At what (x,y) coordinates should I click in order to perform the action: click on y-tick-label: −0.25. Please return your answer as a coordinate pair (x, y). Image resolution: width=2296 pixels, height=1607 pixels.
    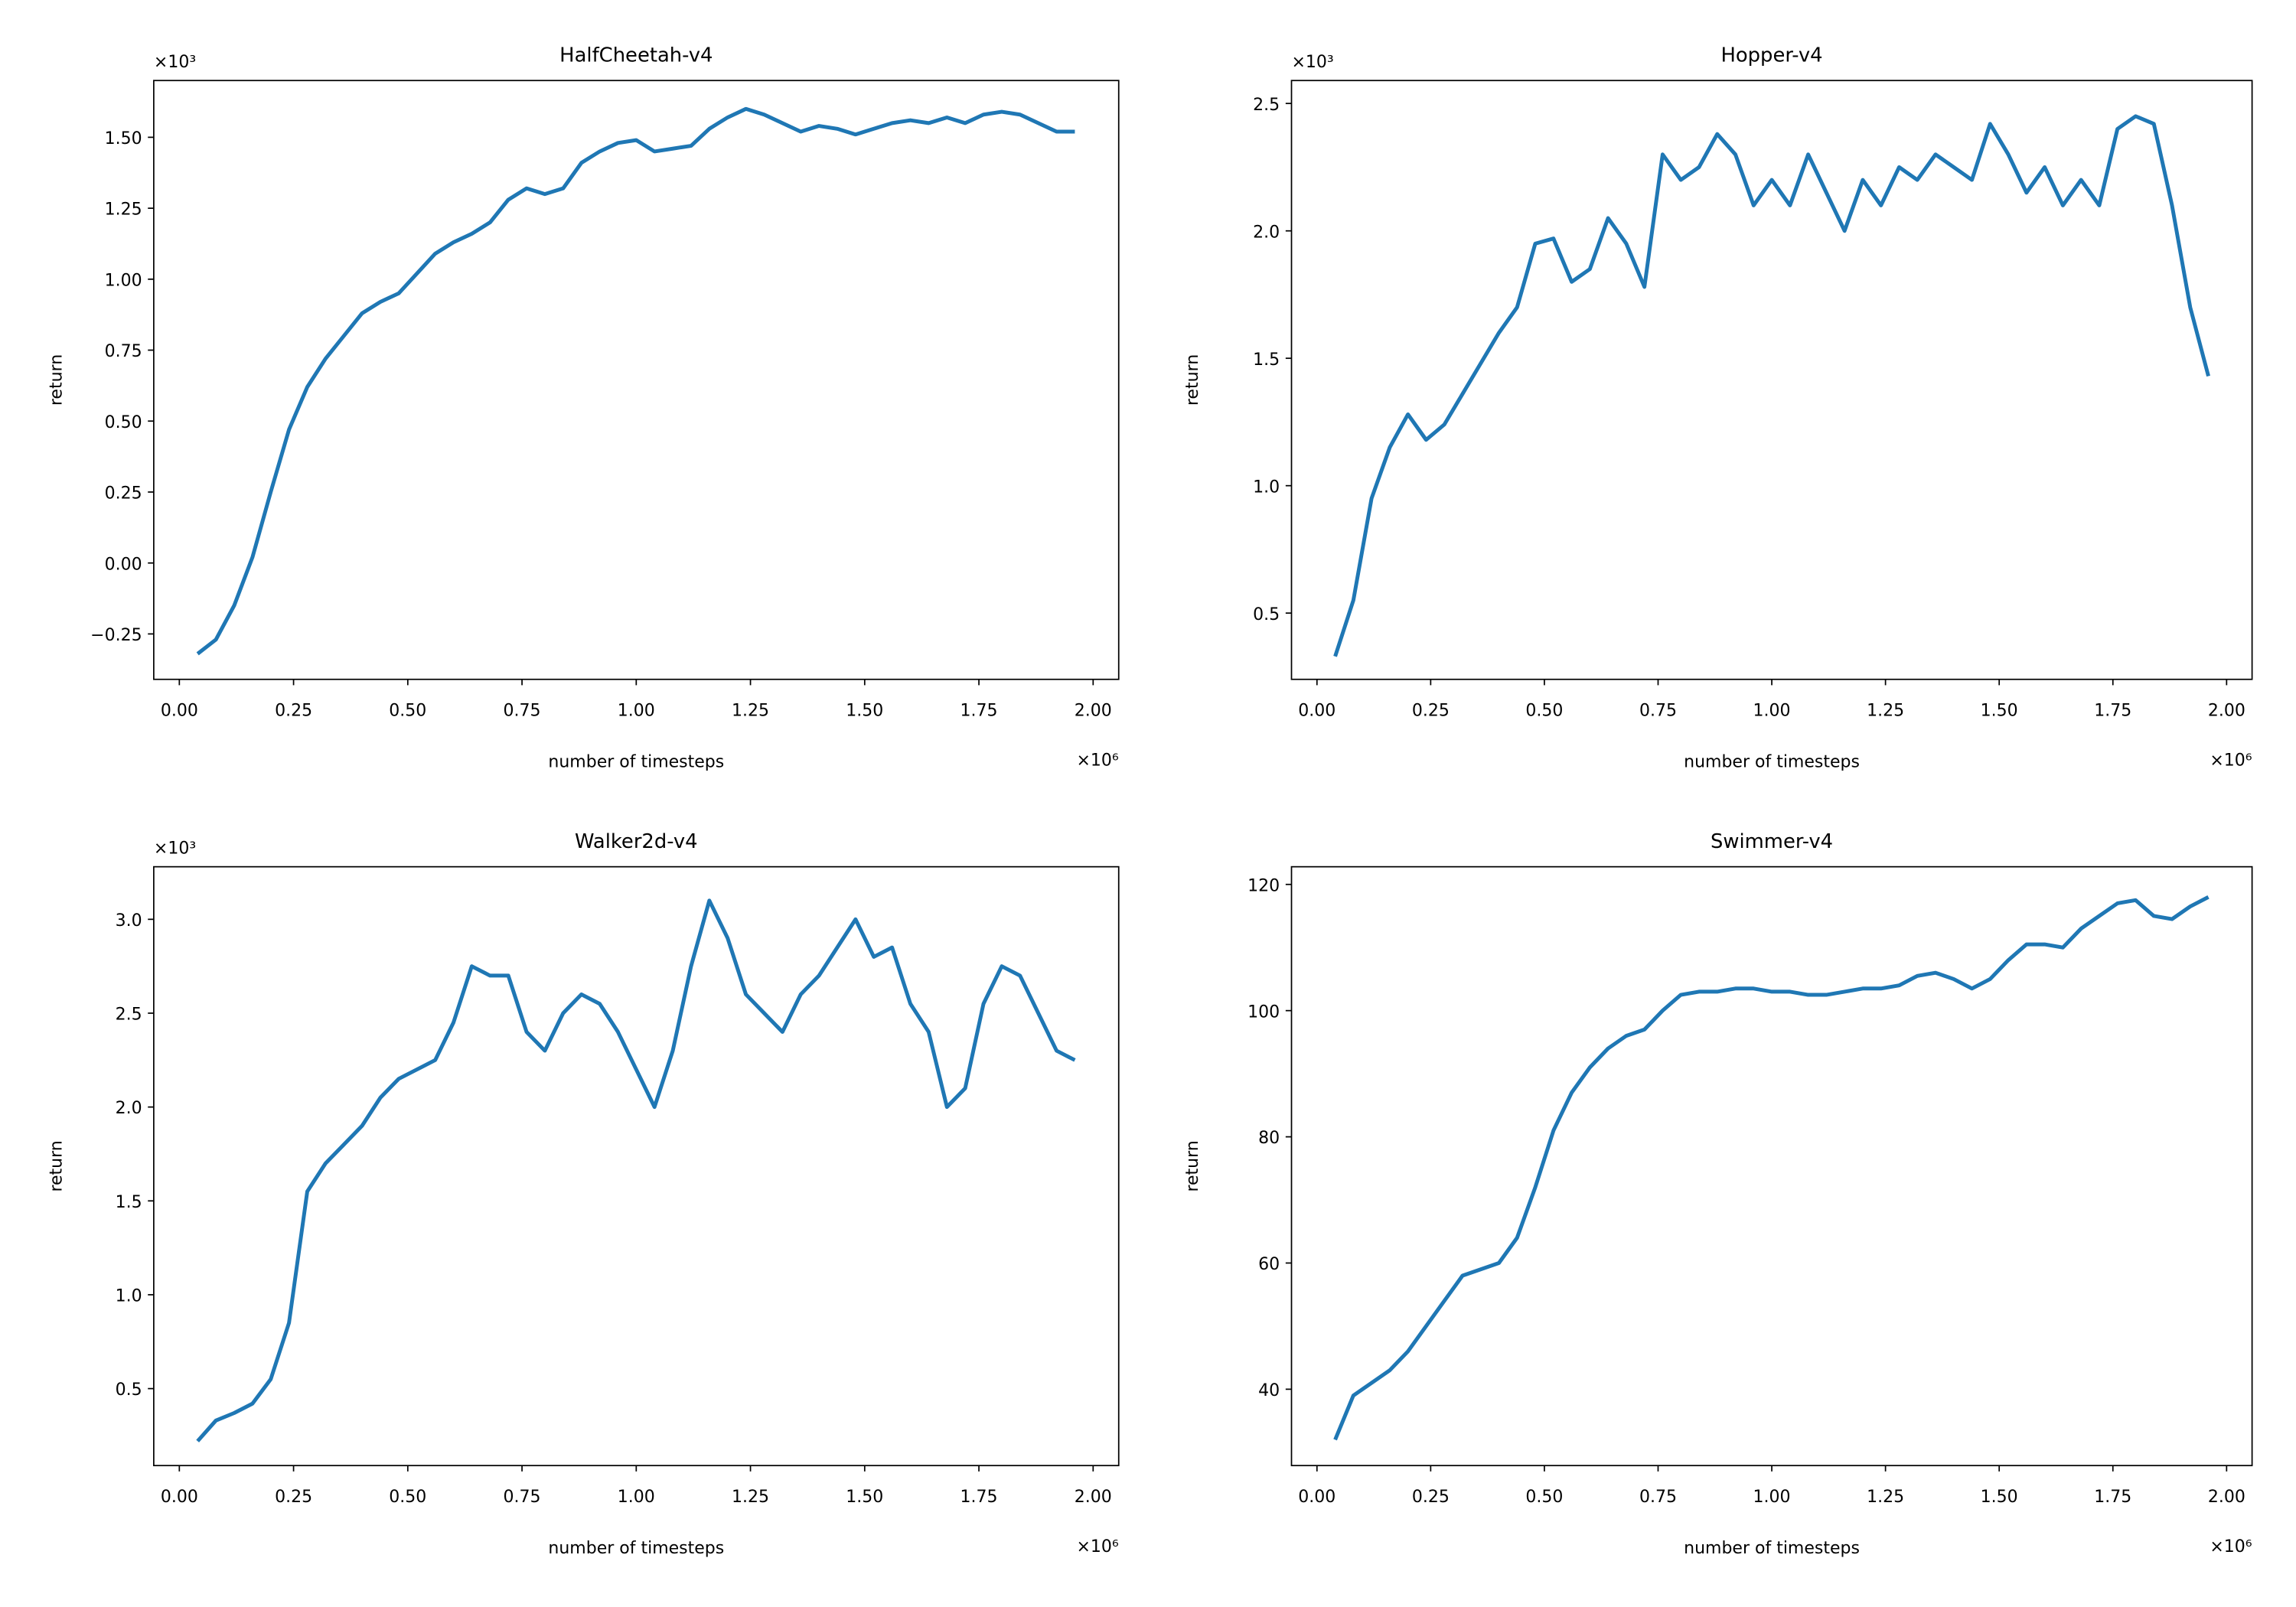
    Looking at the image, I should click on (116, 635).